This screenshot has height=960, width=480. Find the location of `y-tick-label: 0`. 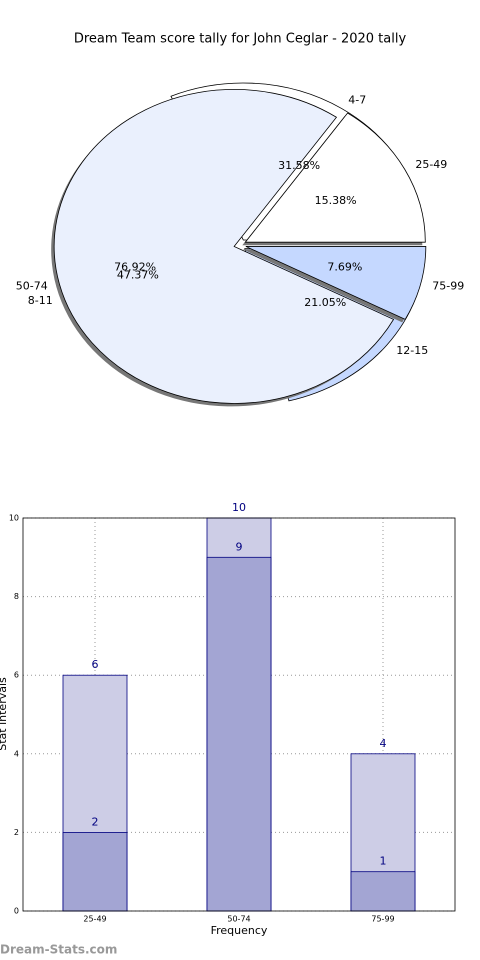

y-tick-label: 0 is located at coordinates (16, 911).